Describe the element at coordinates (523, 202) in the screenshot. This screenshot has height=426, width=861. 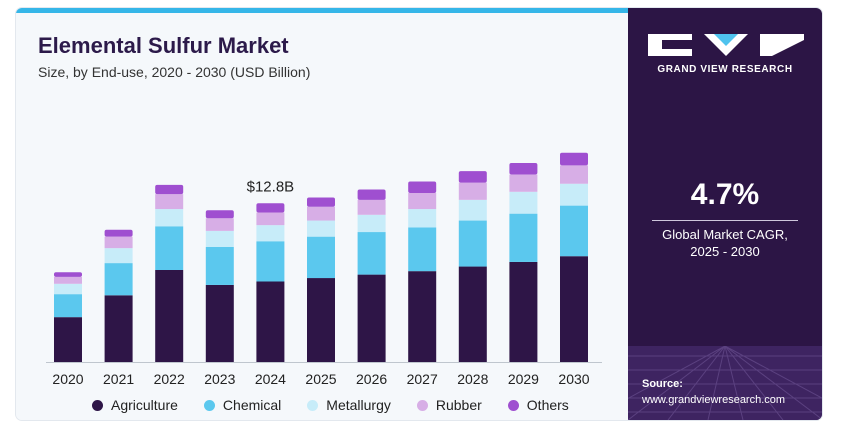
I see `bar-segment-metallurgy-2029` at that location.